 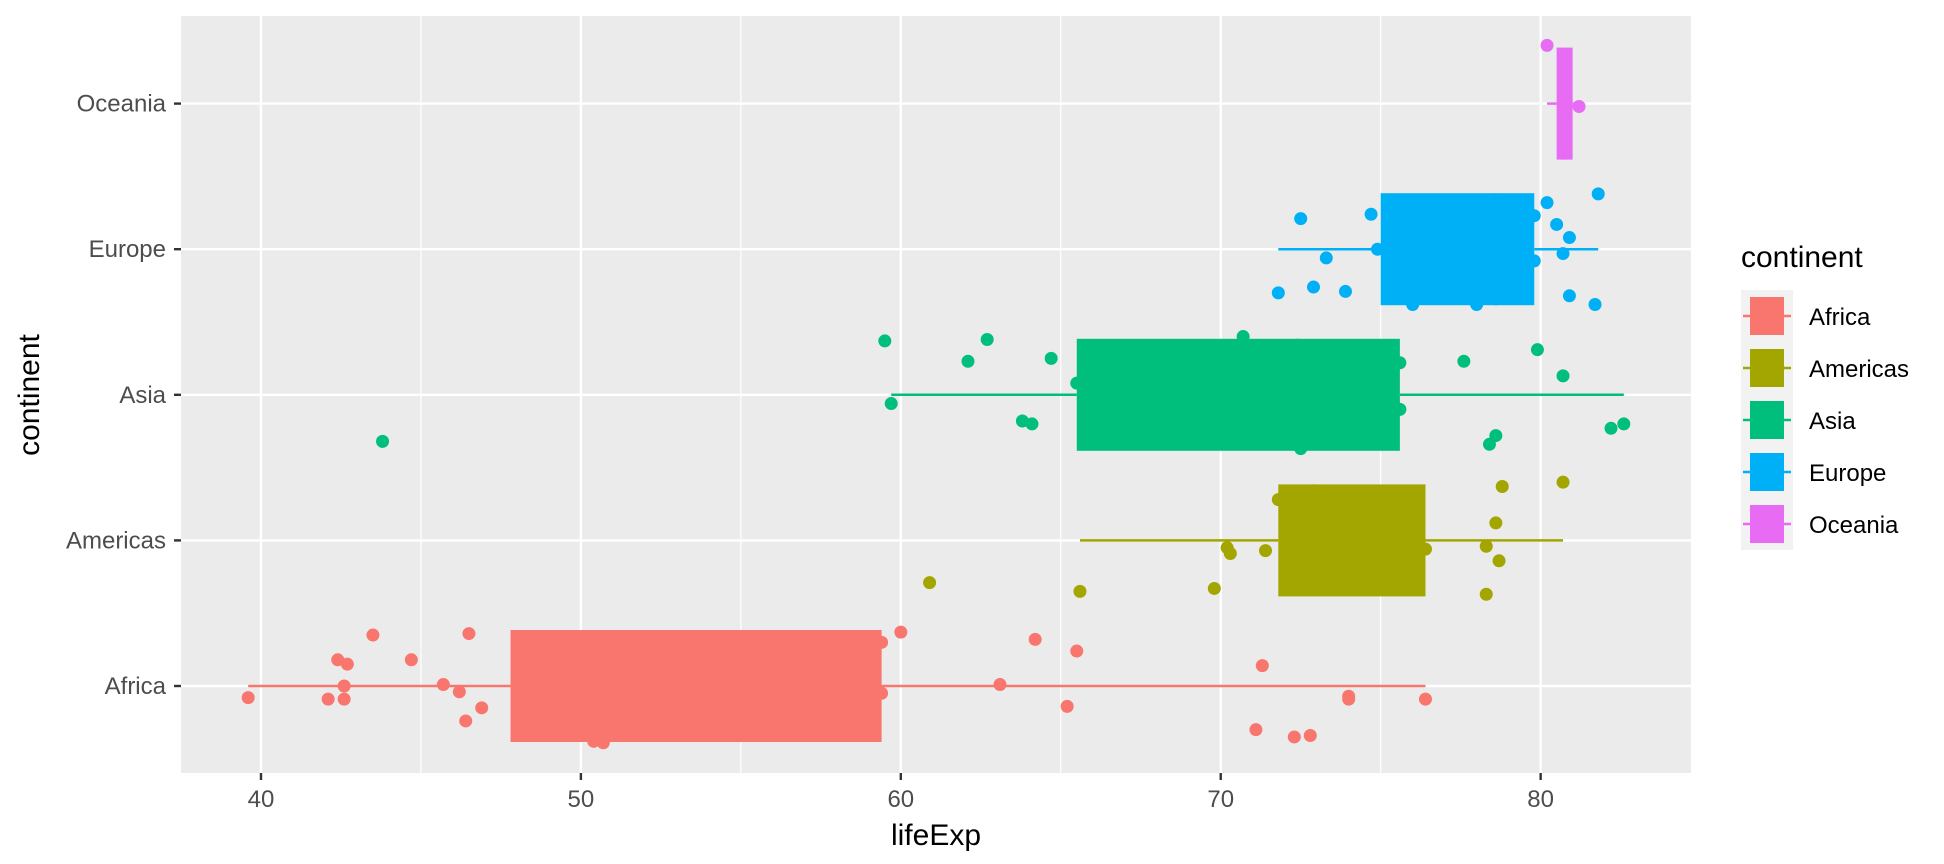 I want to click on y-tick-label-africa: Africa, so click(x=136, y=686).